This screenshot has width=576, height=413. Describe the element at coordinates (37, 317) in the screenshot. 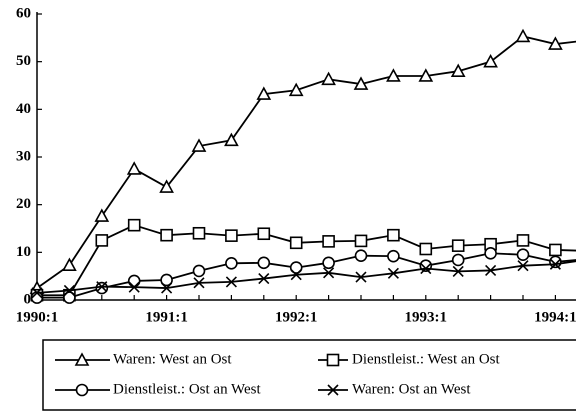

I see `x-tick-label: 1990:1` at that location.